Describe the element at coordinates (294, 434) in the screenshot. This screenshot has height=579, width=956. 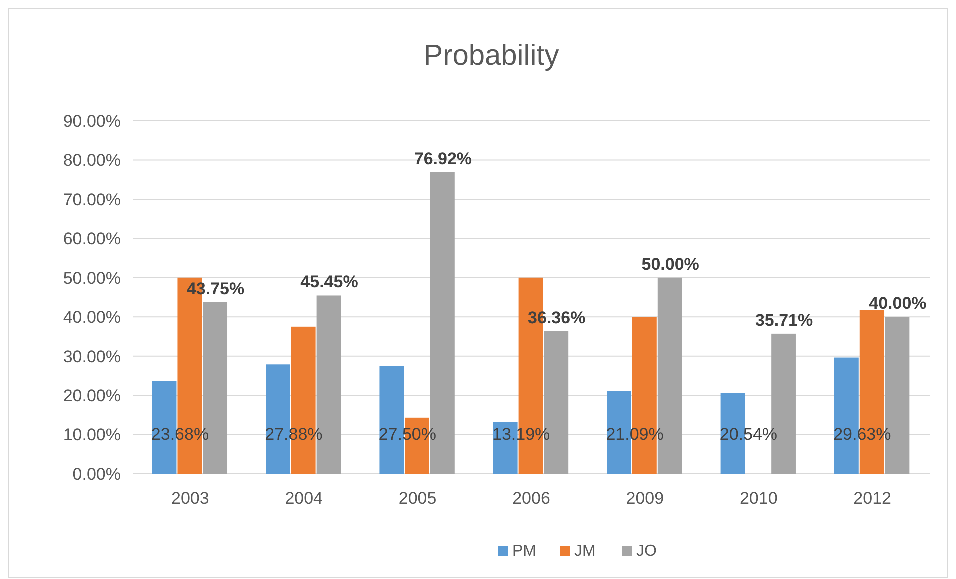
I see `data-label: 27.88%` at that location.